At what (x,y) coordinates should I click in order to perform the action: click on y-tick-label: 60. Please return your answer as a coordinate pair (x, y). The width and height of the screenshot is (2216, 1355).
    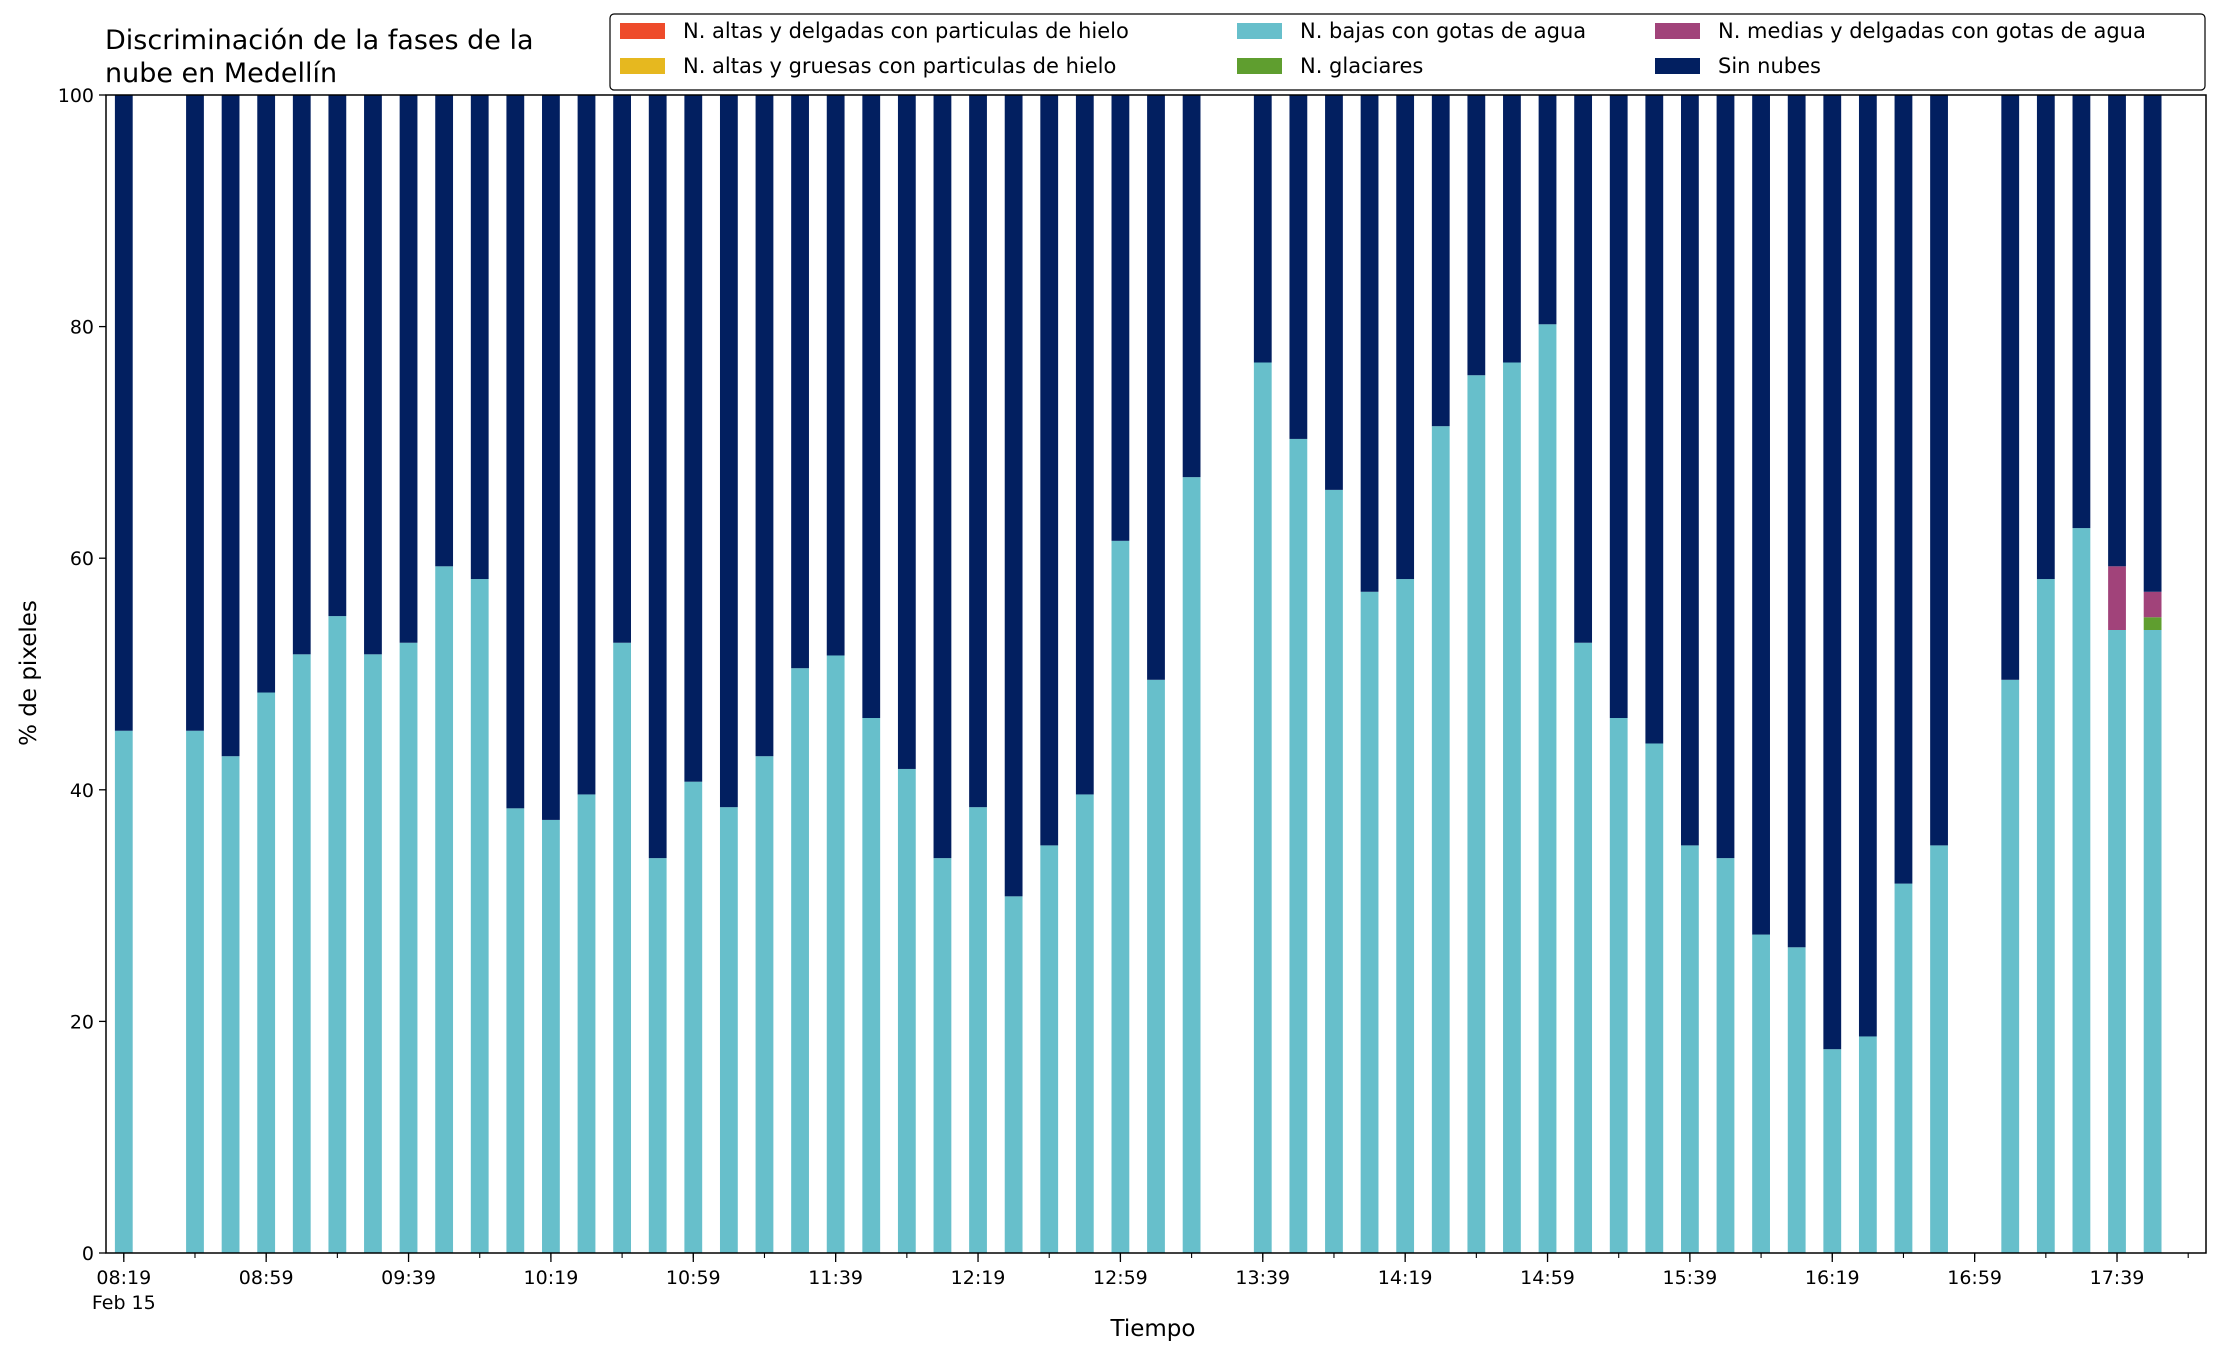
    Looking at the image, I should click on (82, 559).